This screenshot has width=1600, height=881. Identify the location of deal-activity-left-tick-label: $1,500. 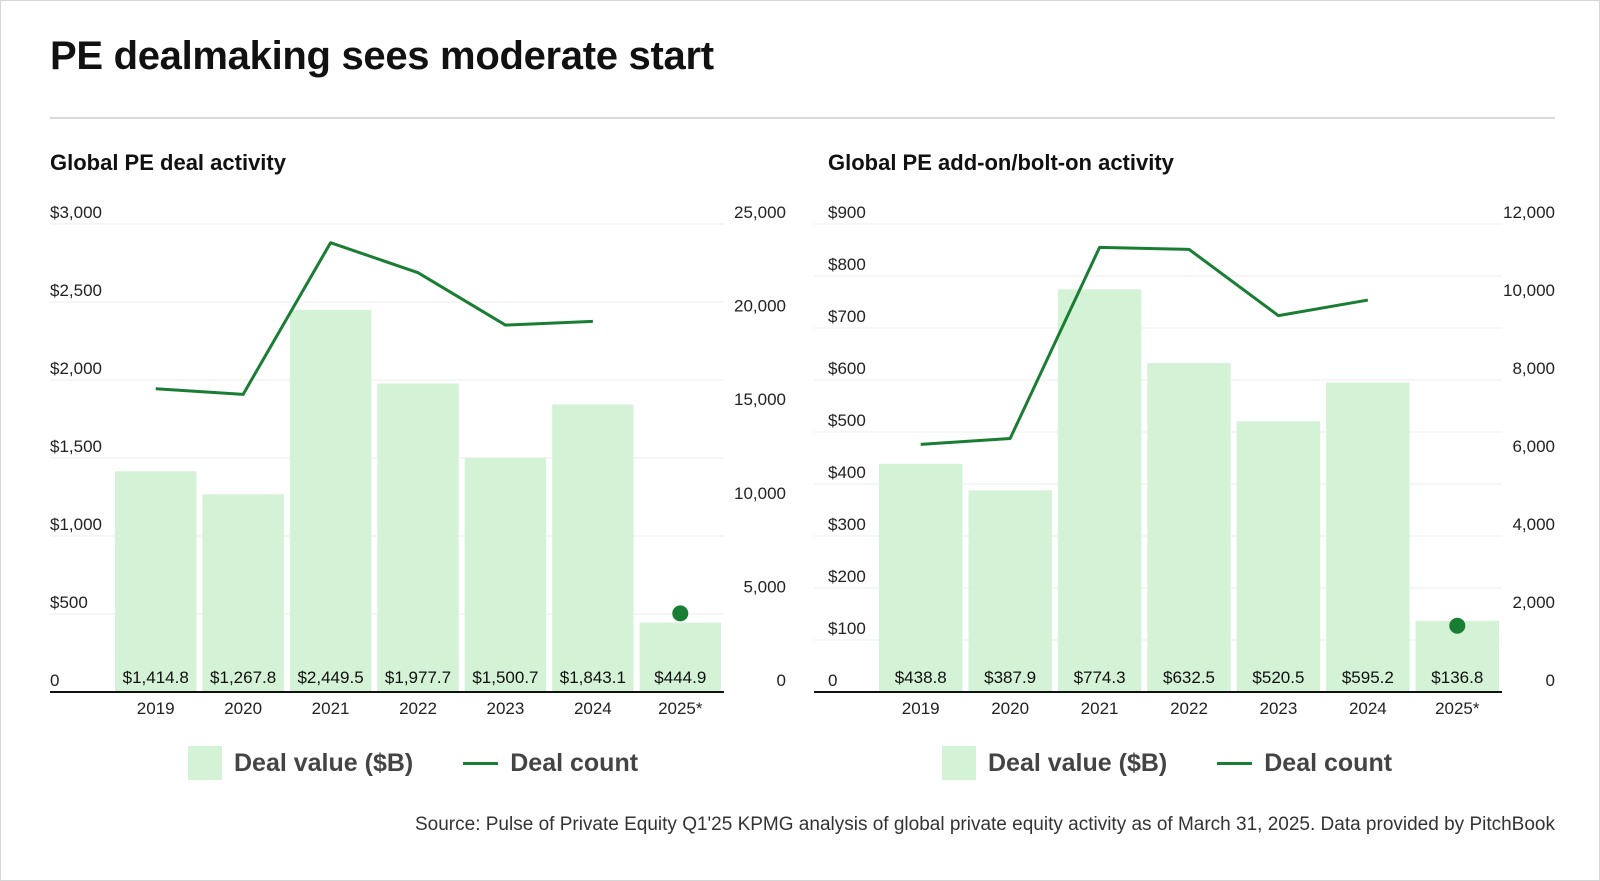
(76, 446).